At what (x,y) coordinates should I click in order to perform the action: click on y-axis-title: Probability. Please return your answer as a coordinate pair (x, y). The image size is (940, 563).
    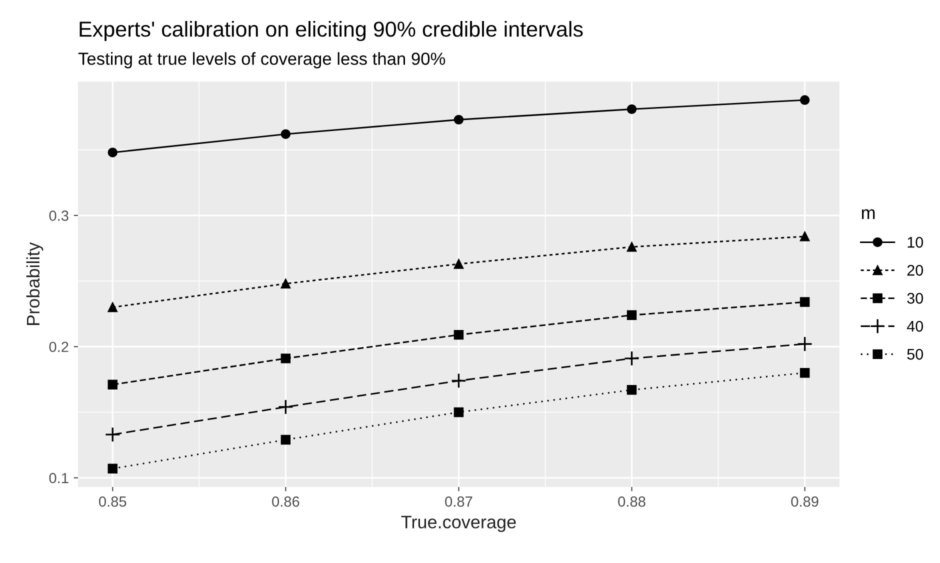
    Looking at the image, I should click on (35, 283).